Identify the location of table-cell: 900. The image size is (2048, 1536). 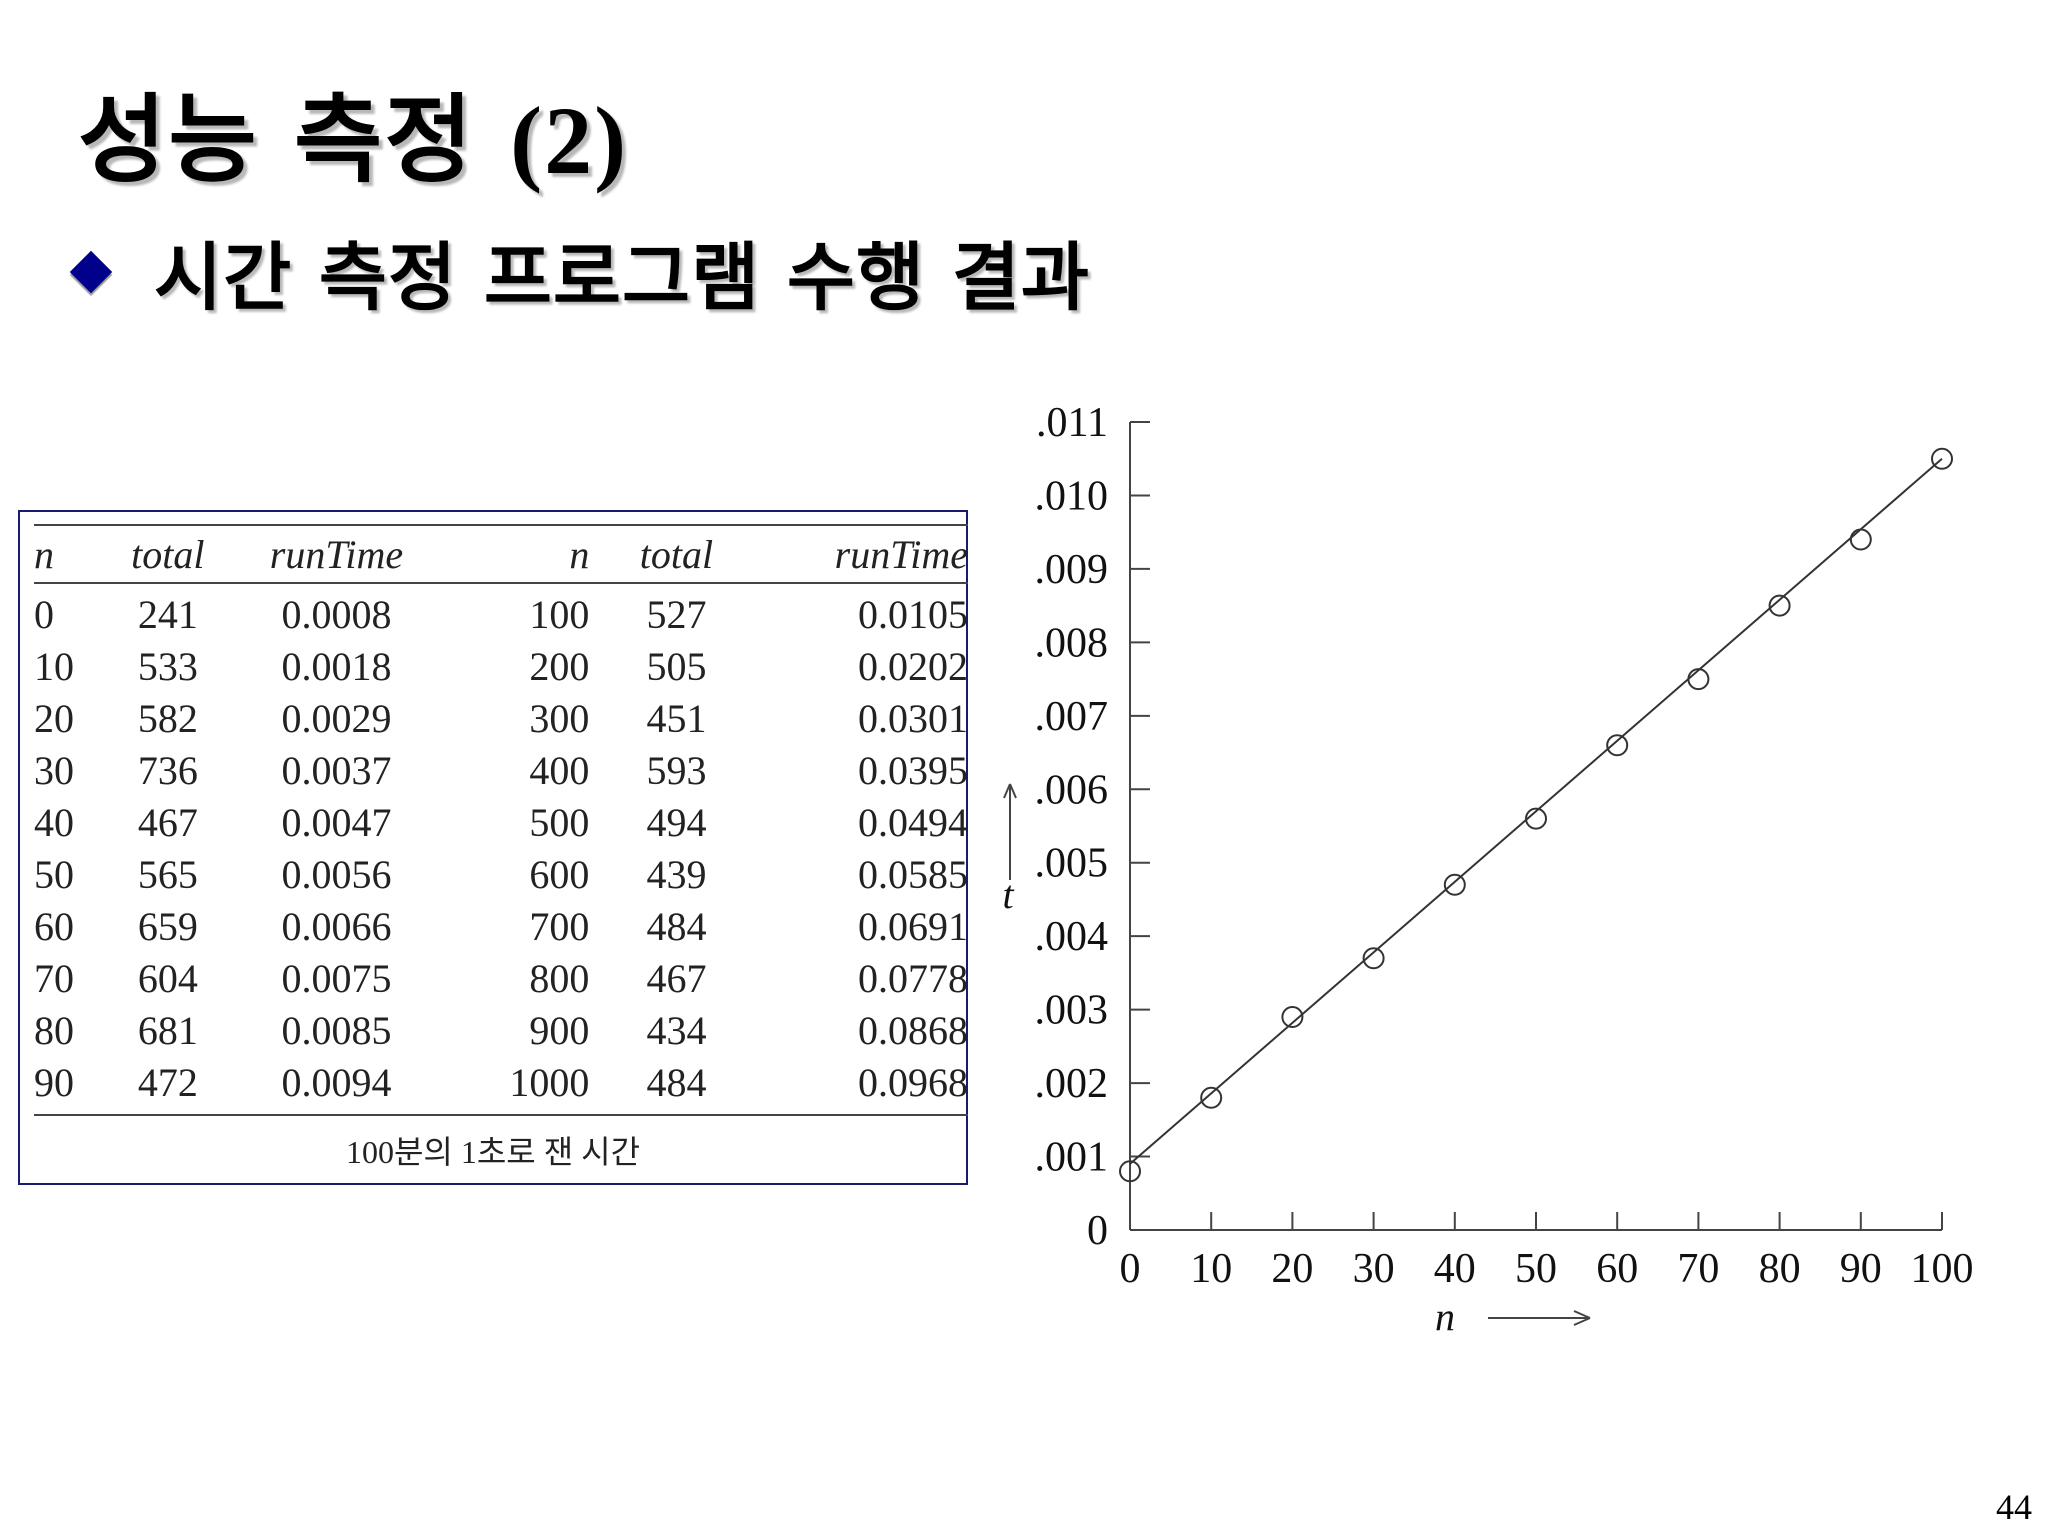
(559, 1030).